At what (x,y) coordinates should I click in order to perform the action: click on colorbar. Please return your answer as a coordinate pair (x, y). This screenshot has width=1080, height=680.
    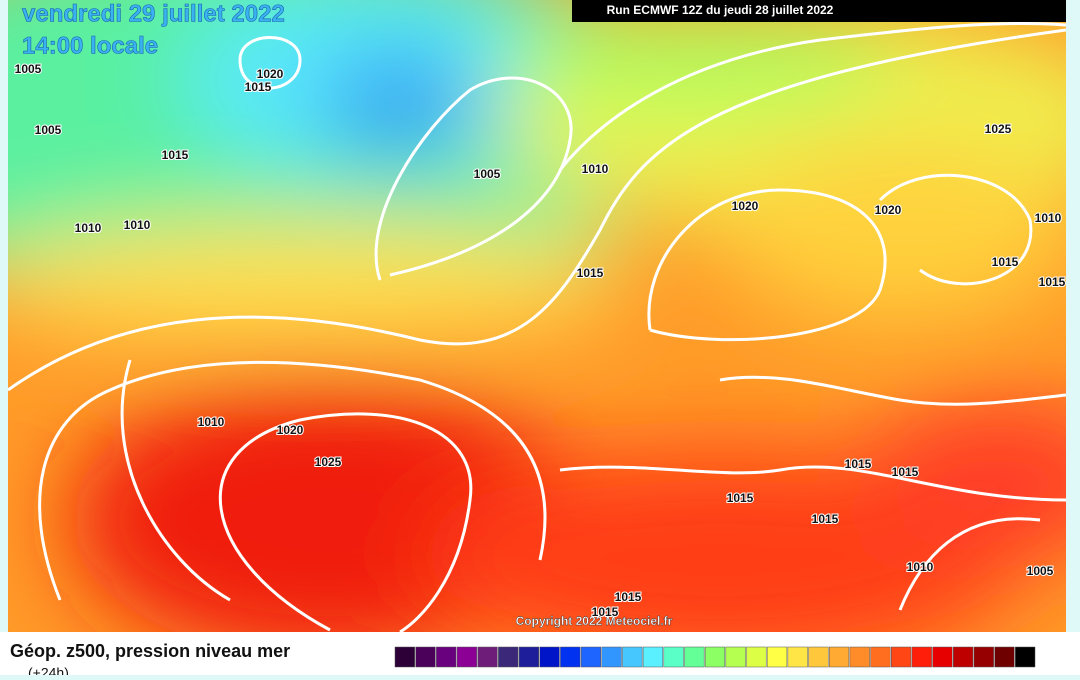
    Looking at the image, I should click on (715, 657).